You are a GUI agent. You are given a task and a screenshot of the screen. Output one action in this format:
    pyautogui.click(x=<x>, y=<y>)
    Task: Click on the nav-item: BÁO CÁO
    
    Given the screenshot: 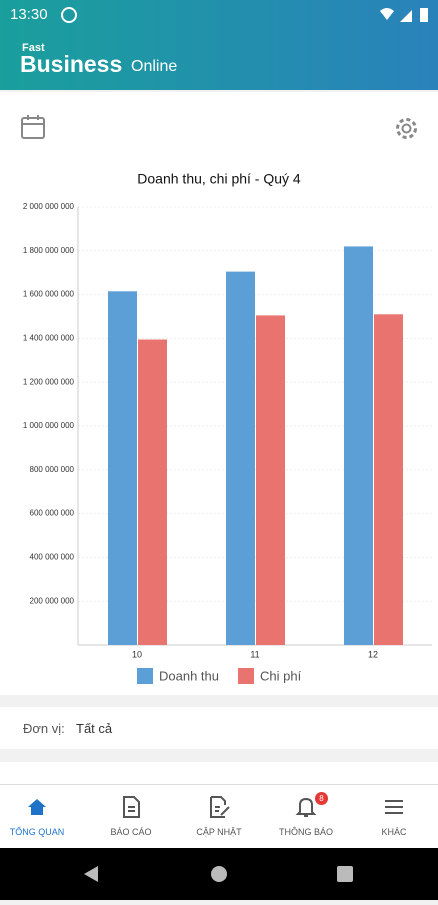 What is the action you would take?
    pyautogui.click(x=131, y=817)
    